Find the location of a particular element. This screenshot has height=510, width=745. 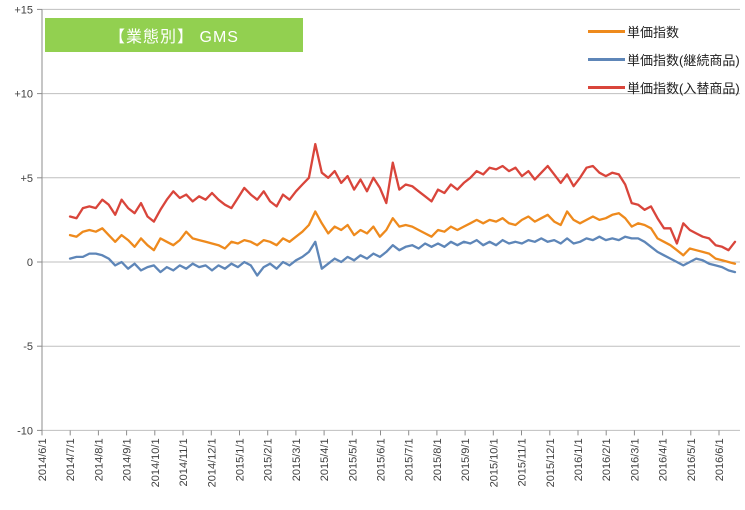

svg-text: 2015/4/1 is located at coordinates (325, 459).